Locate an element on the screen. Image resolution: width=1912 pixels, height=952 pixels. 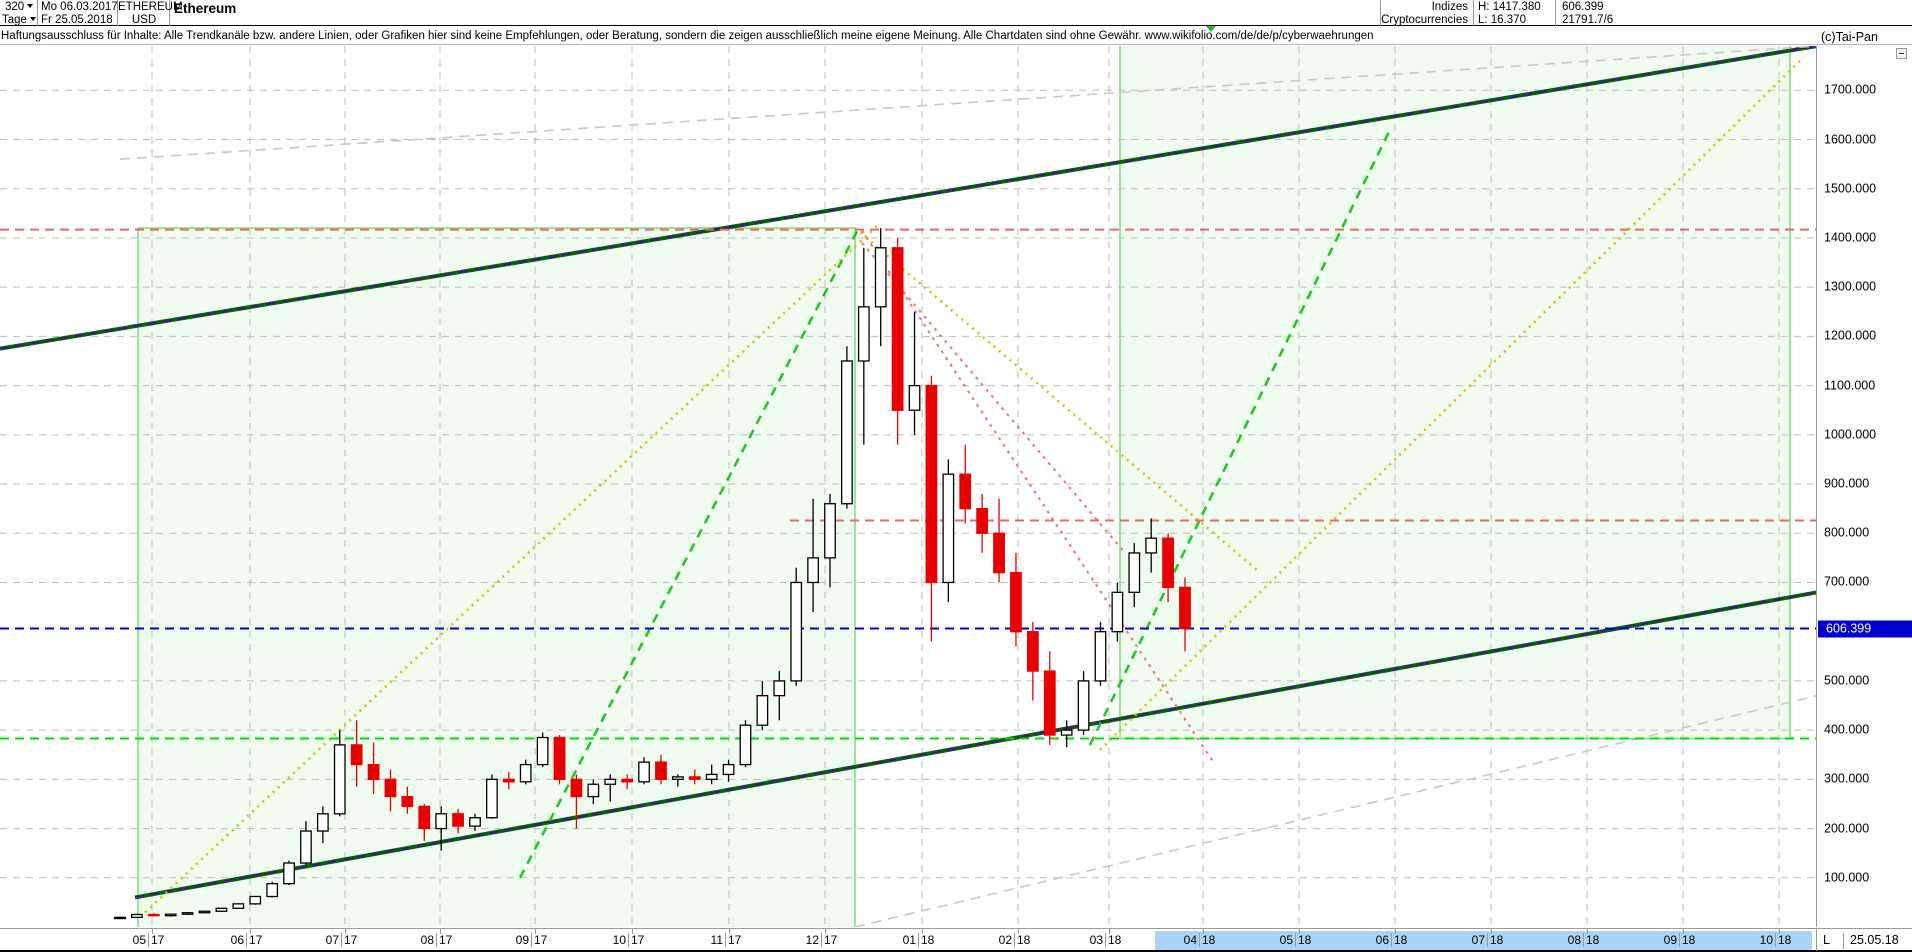
price-tick: 1700.000 is located at coordinates (1850, 89).